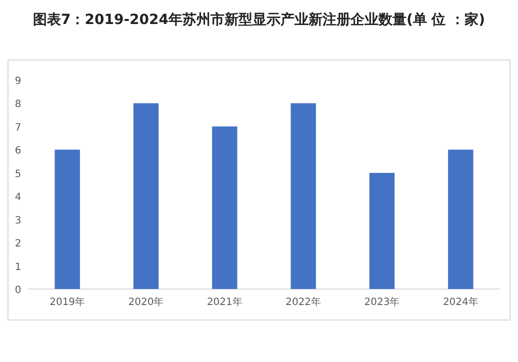 The image size is (518, 362). What do you see at coordinates (304, 302) in the screenshot?
I see `x-tick-label: 2022年` at bounding box center [304, 302].